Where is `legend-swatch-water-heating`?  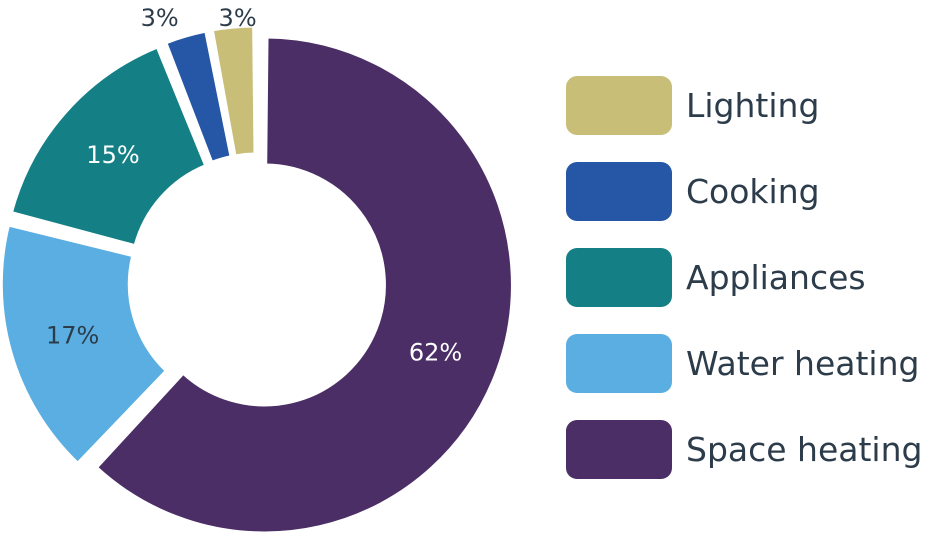 legend-swatch-water-heating is located at coordinates (619, 363).